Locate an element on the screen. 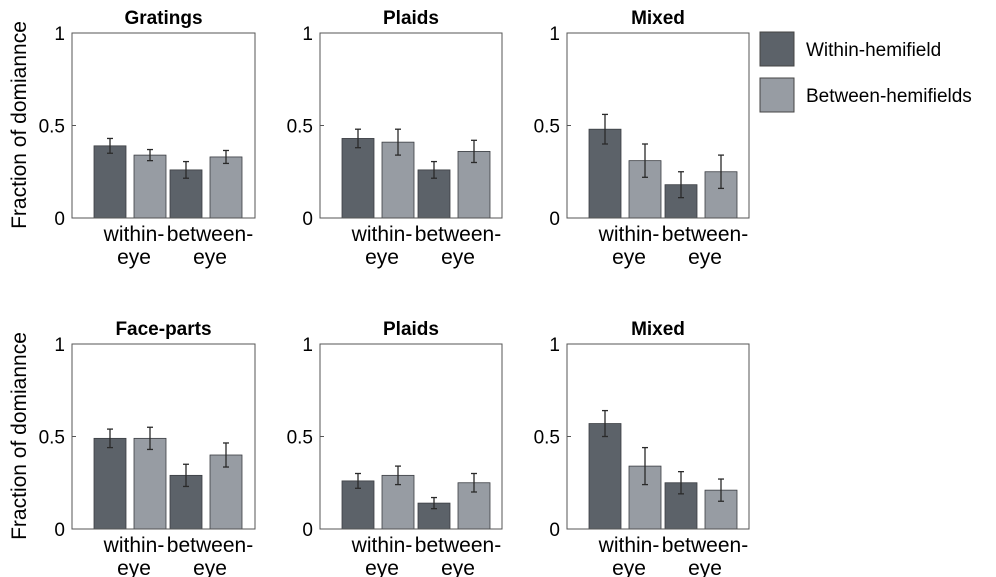  legend-label-within: Within-hemifield is located at coordinates (873, 50).